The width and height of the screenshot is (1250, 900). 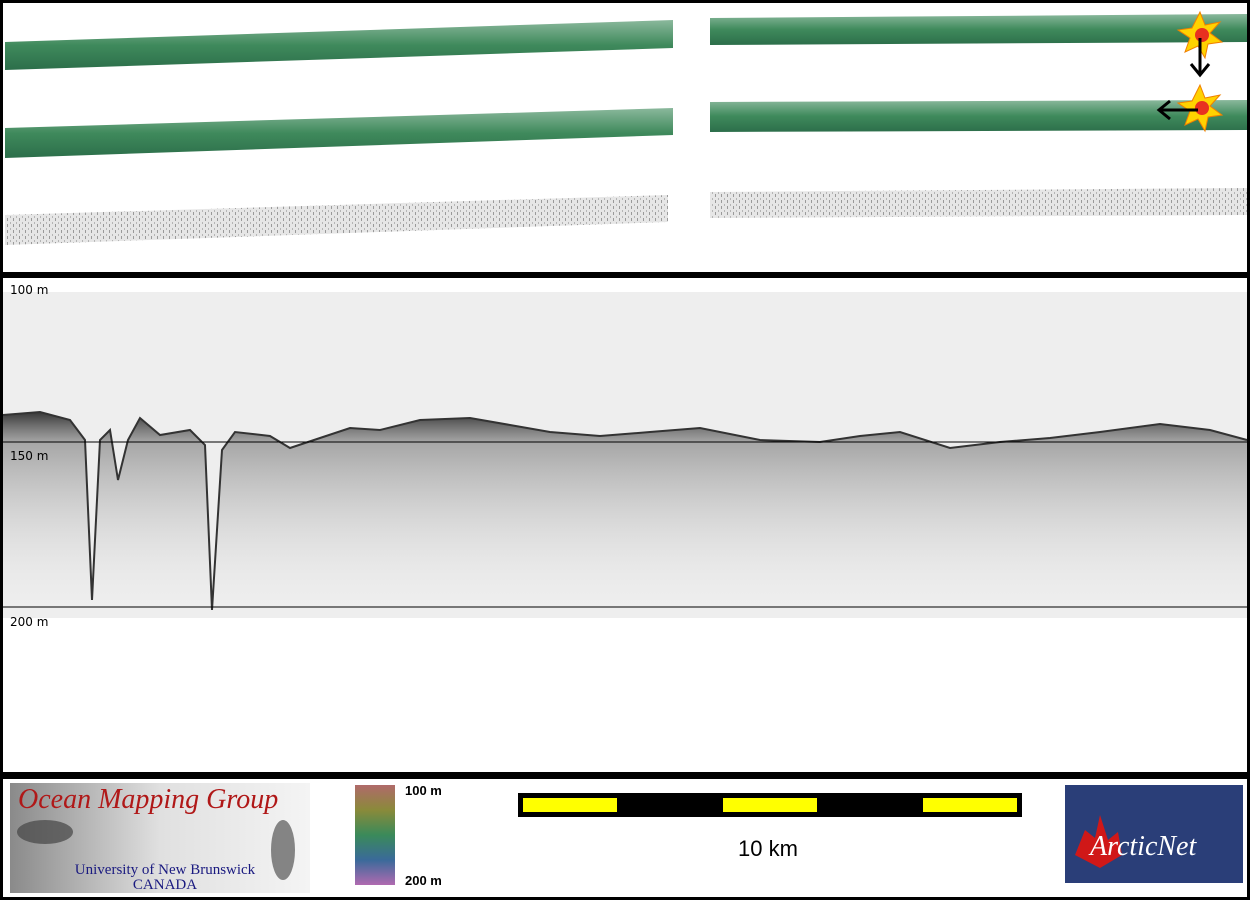 I want to click on logo-country: CANADA, so click(x=165, y=885).